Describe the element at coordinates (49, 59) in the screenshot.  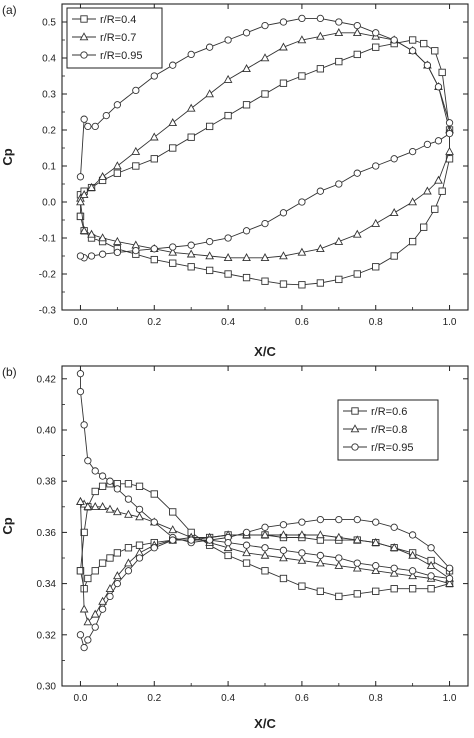
I see `y-tick-label: 0.4` at that location.